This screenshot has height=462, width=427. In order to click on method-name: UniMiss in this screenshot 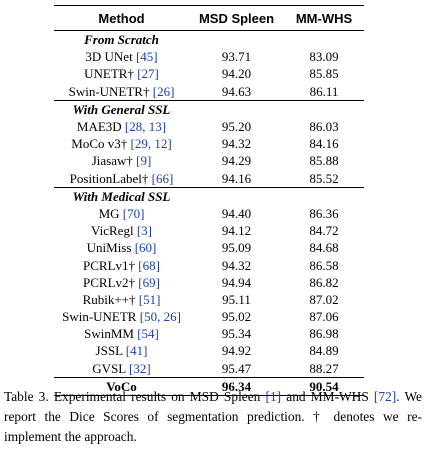, I will do `click(109, 248)`.